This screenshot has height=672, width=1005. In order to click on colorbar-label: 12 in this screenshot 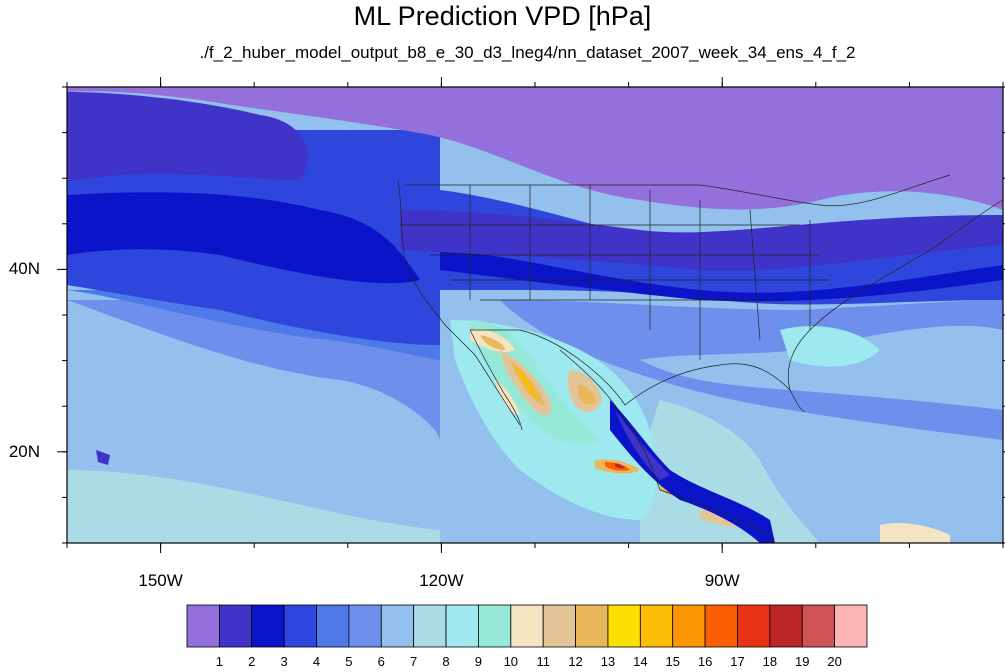, I will do `click(575, 661)`.